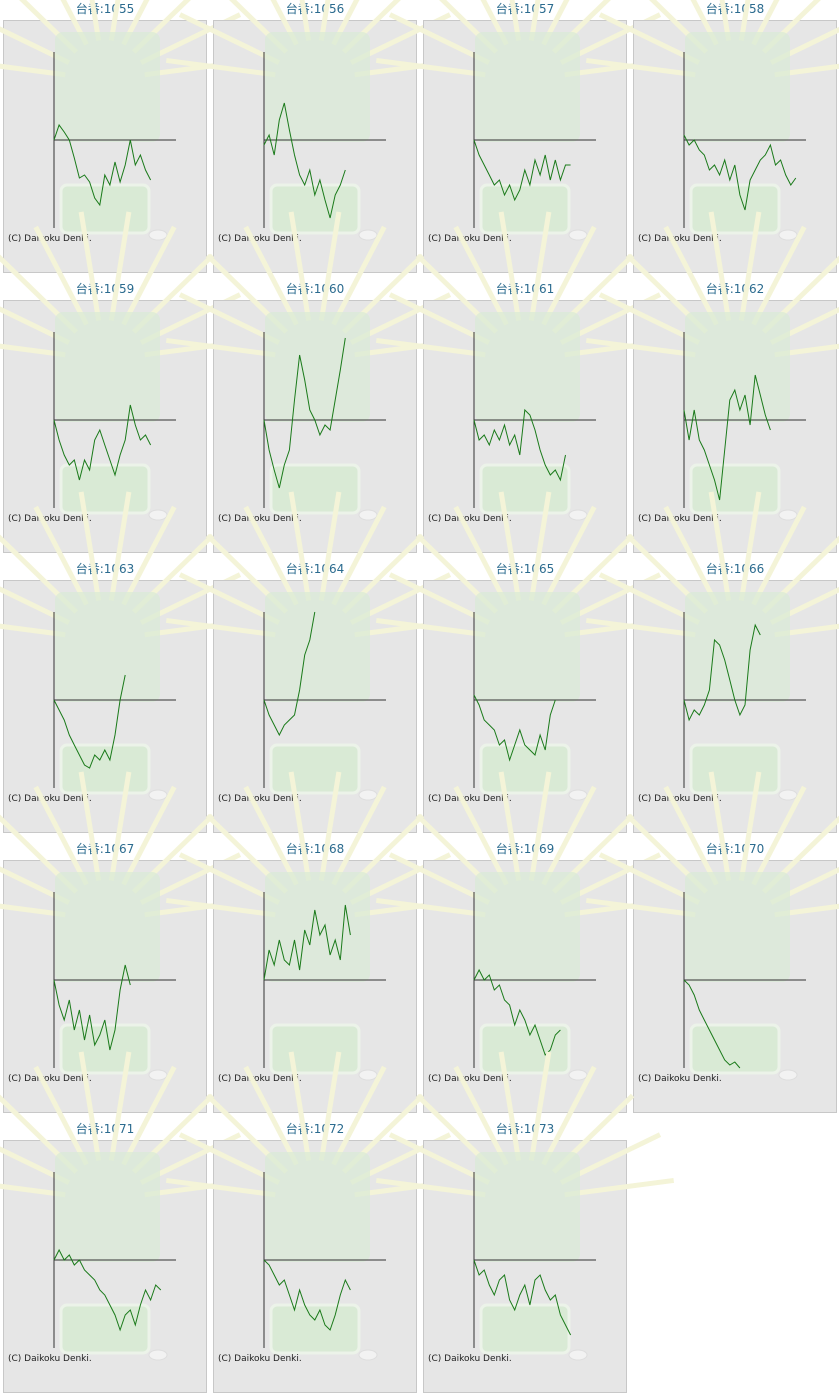 This screenshot has width=839, height=1399. Describe the element at coordinates (735, 288) in the screenshot. I see `chart-title: 台番:1062` at that location.